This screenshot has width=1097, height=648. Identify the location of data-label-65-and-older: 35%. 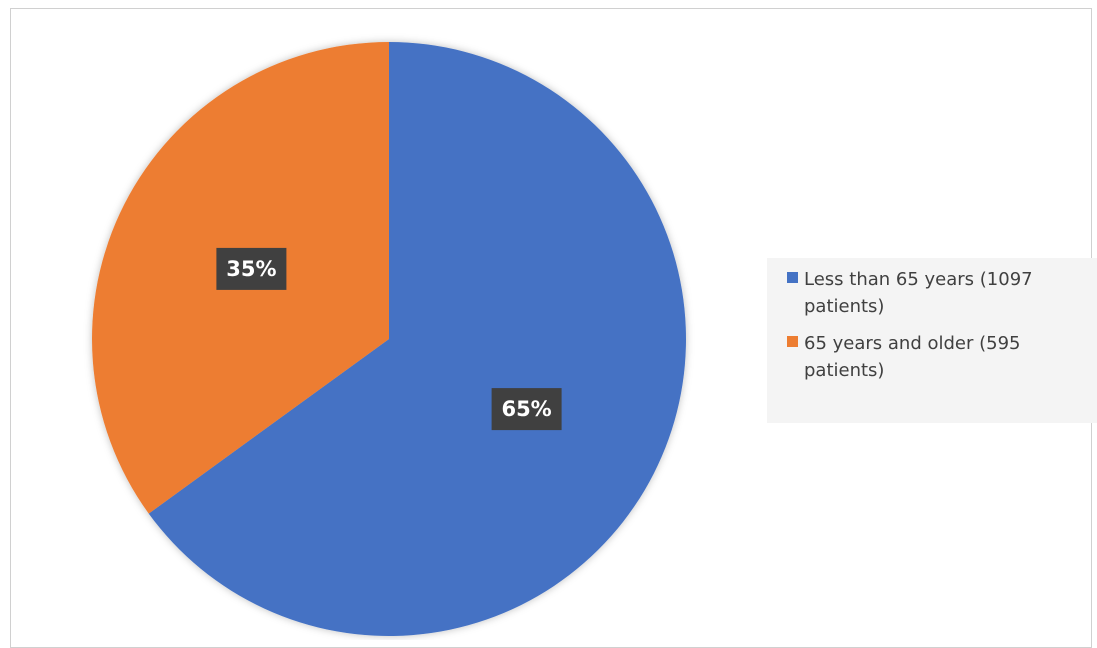
(251, 268).